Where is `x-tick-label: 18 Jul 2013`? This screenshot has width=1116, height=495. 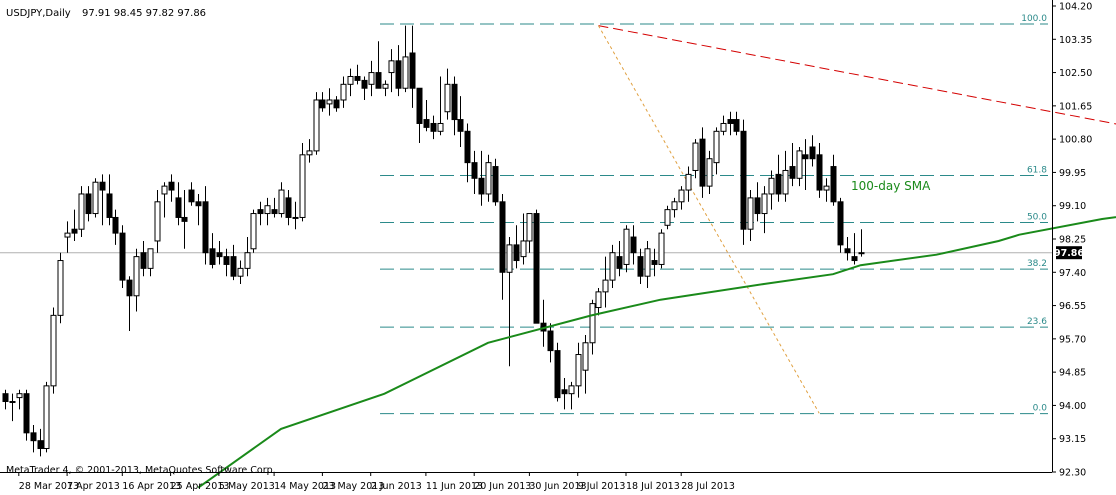 x-tick-label: 18 Jul 2013 is located at coordinates (653, 486).